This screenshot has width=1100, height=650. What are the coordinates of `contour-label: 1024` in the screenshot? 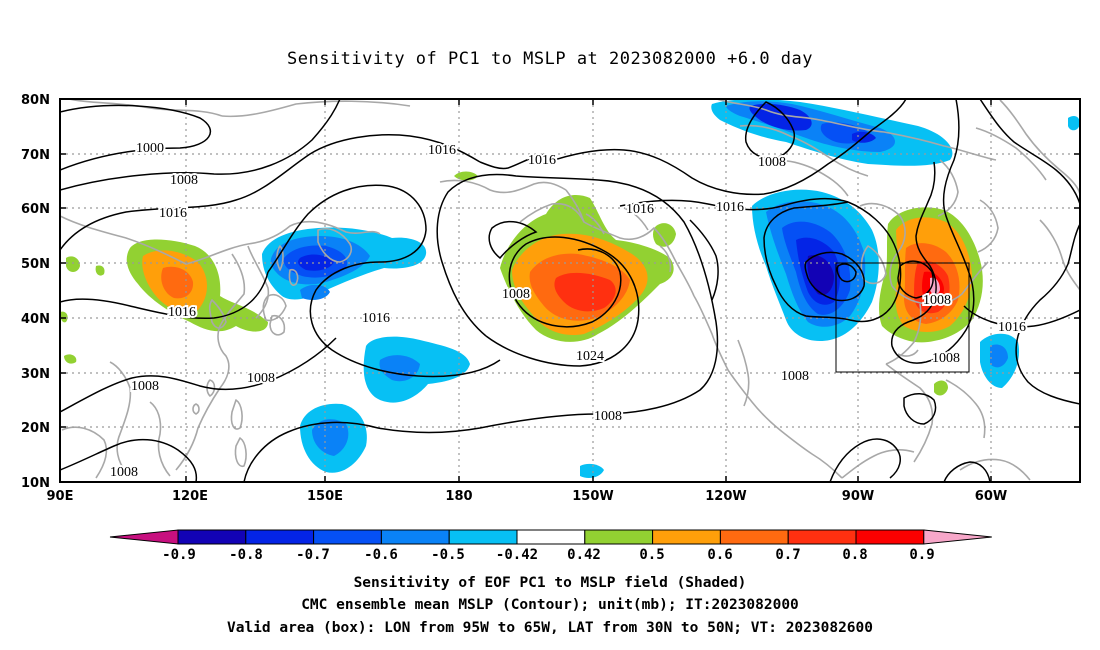 It's located at (590, 356).